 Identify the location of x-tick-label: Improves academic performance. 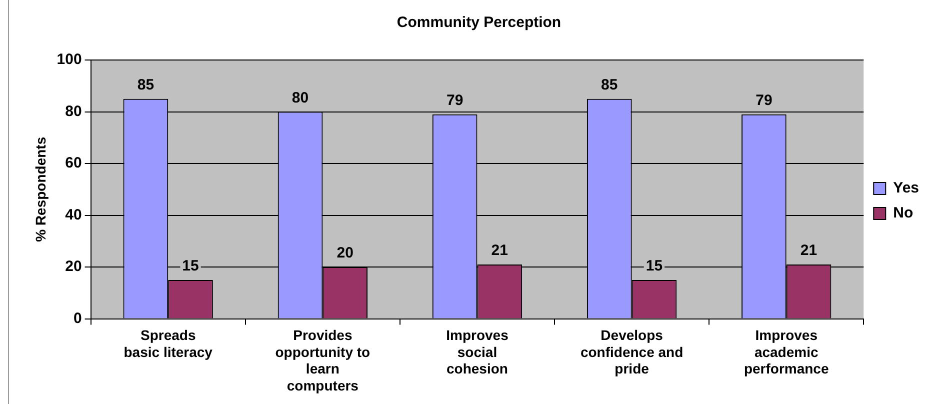
(786, 352).